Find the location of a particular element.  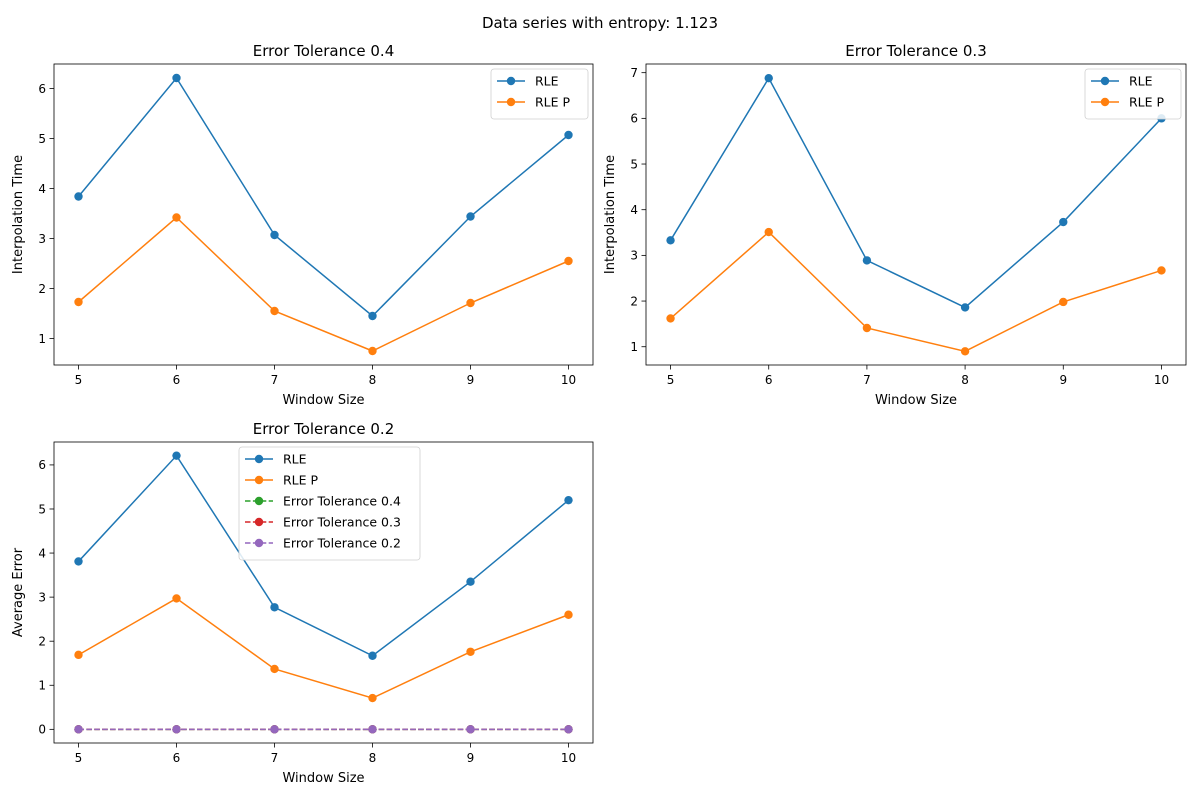

y-tick-label: 7 is located at coordinates (634, 73).